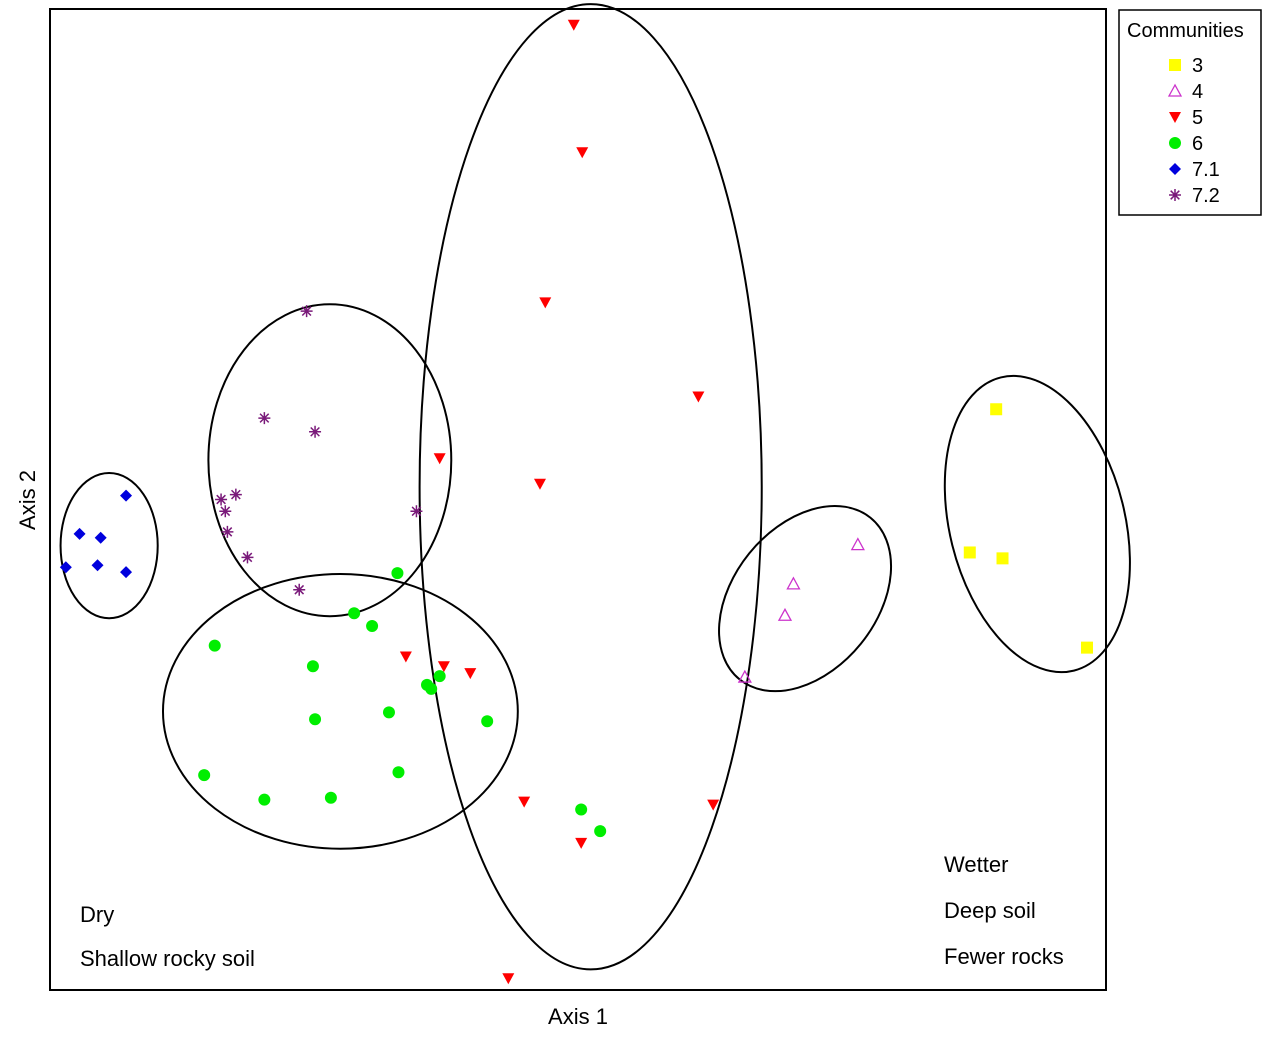 The image size is (1264, 1039). I want to click on y-axis-label: Axis 2, so click(27, 500).